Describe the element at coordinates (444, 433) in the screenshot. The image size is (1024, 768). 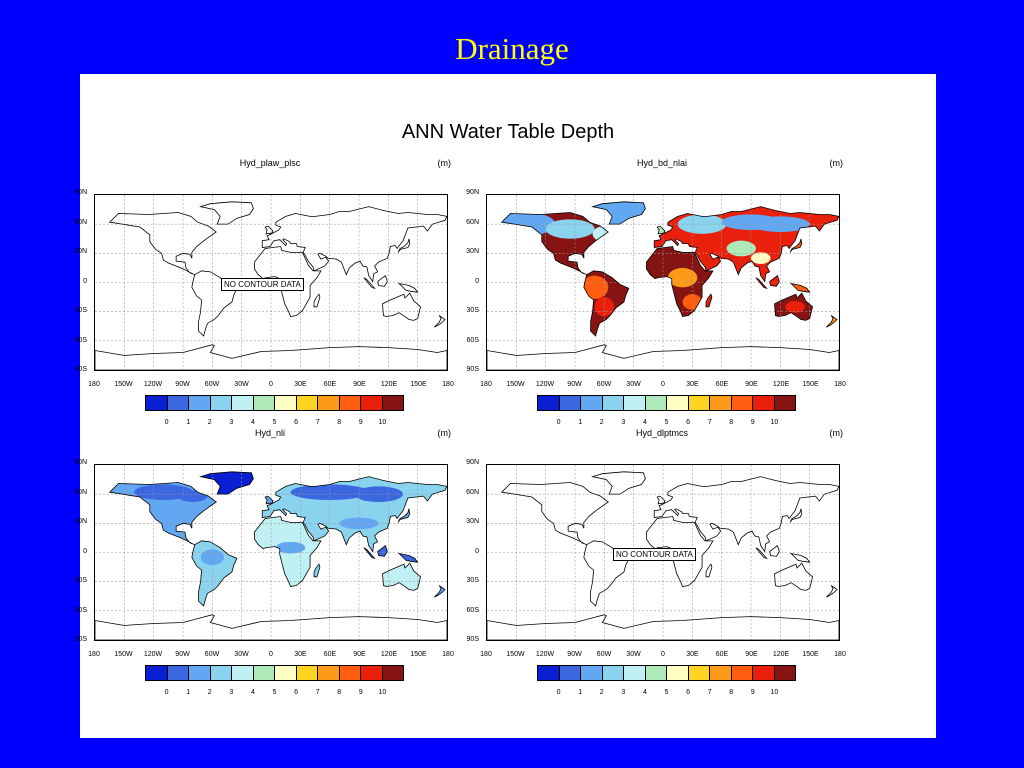
I see `panel-unit: (m)` at that location.